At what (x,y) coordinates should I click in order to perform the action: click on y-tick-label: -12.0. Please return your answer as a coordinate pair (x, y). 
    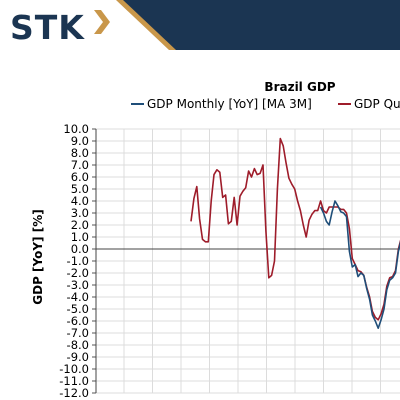
    Looking at the image, I should click on (74, 393).